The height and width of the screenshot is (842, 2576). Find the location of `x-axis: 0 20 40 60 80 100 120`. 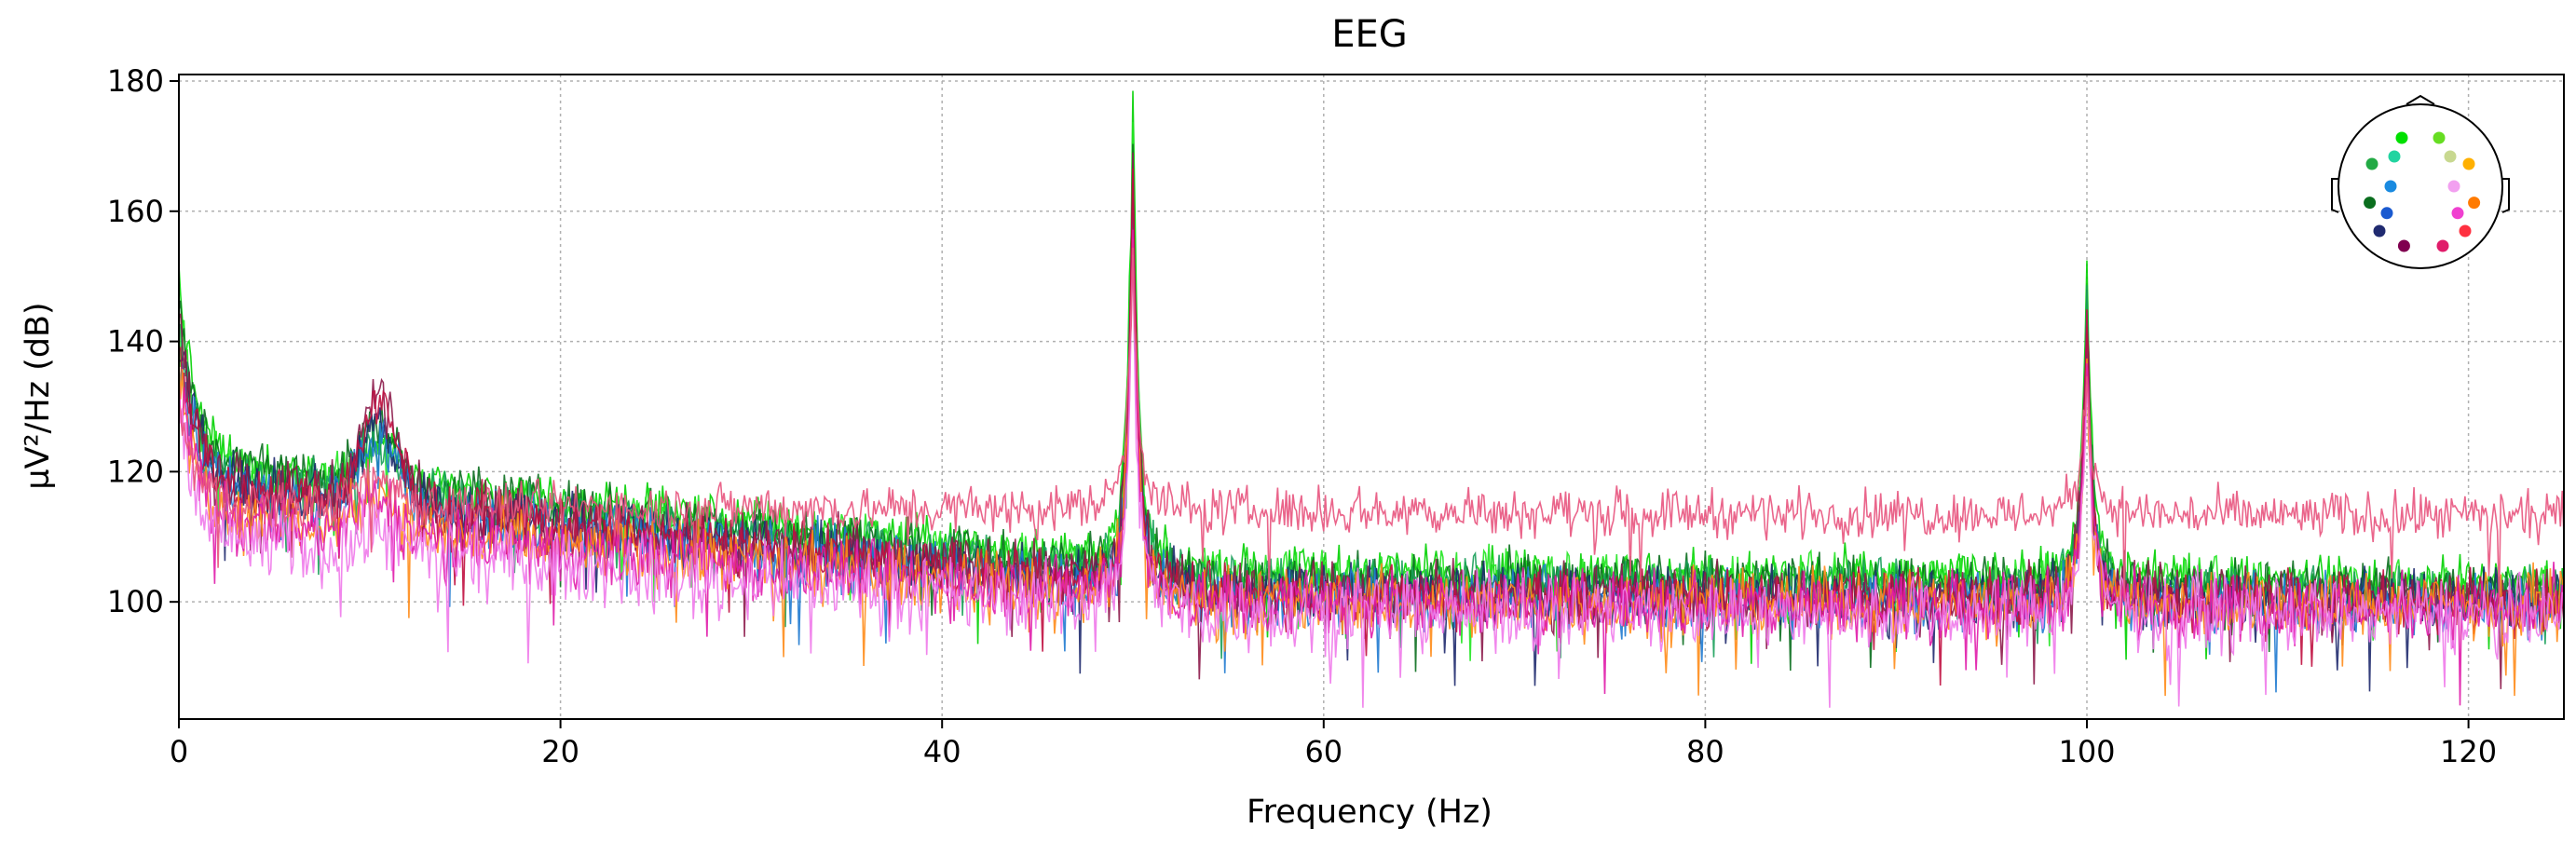

x-axis: 0 20 40 60 80 100 120 is located at coordinates (1334, 744).